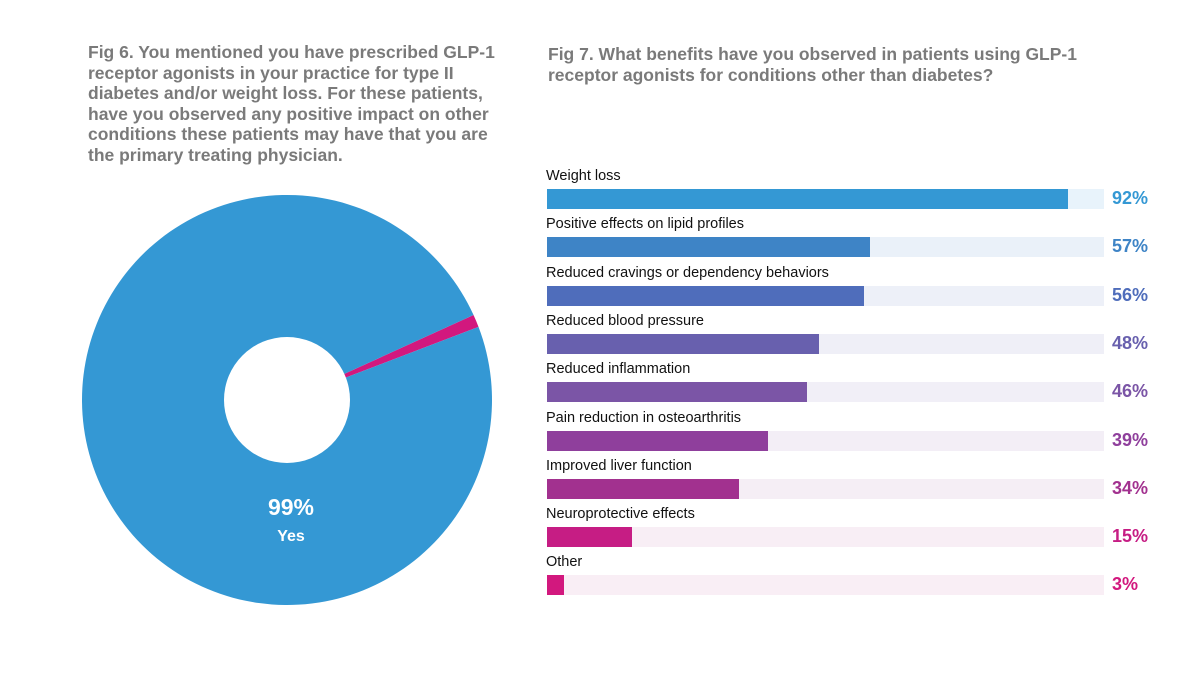  Describe the element at coordinates (291, 507) in the screenshot. I see `pie-slice-value-label: 99%` at that location.